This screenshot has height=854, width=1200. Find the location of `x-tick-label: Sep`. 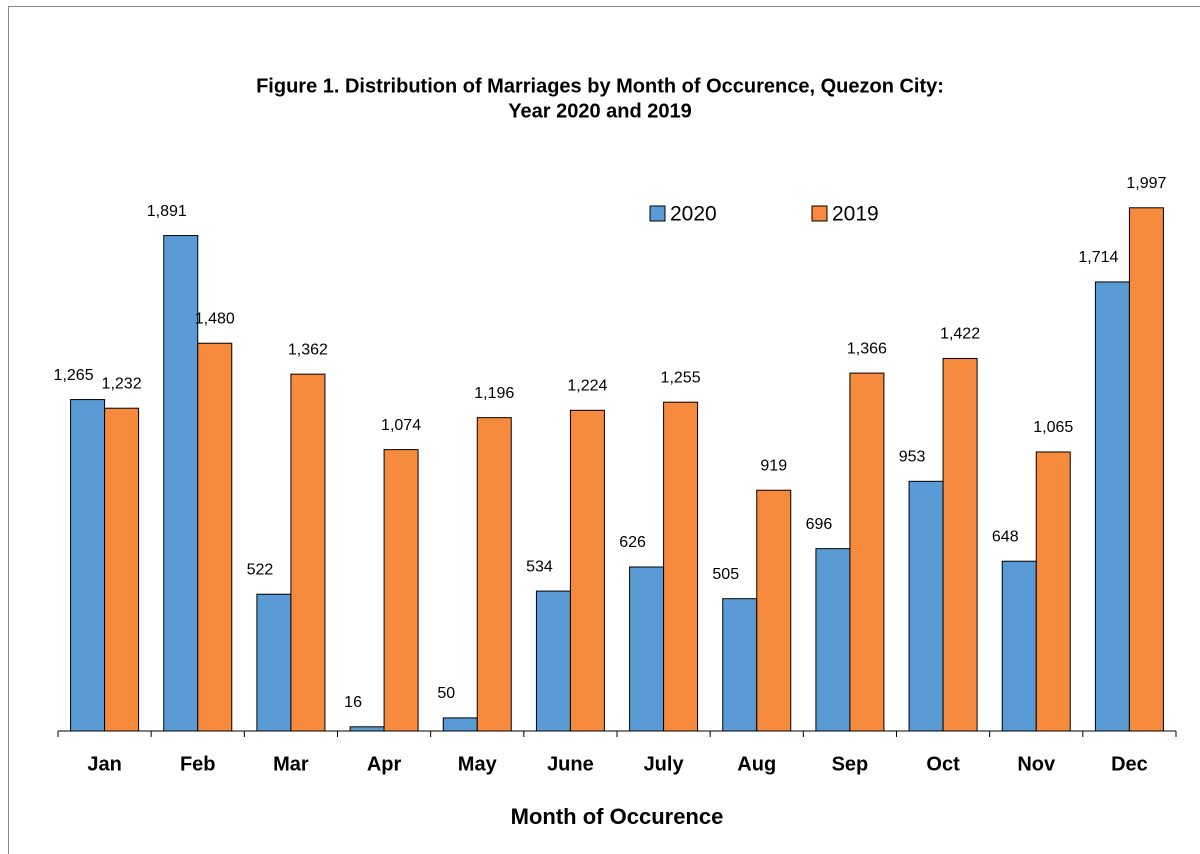

x-tick-label: Sep is located at coordinates (850, 764).